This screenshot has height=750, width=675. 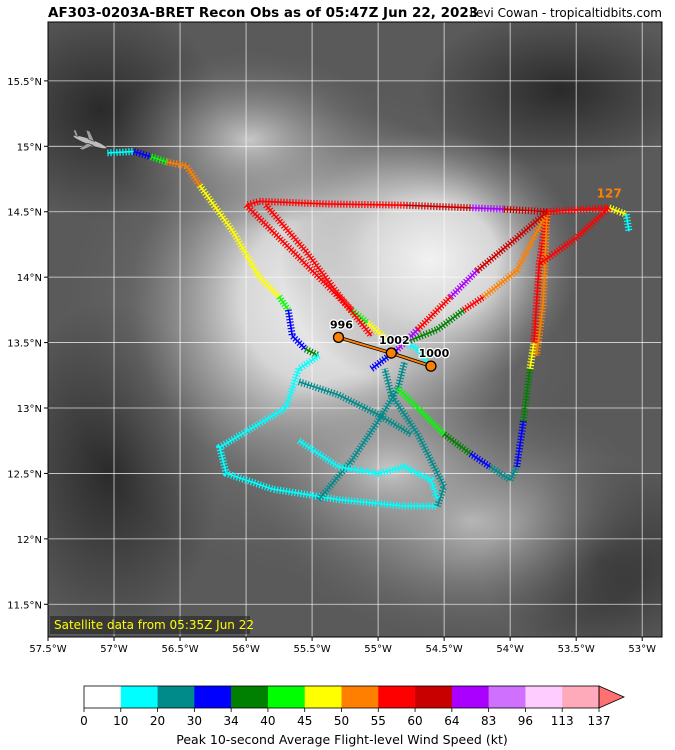 What do you see at coordinates (451, 721) in the screenshot?
I see `colorbar-tick-label: 64` at bounding box center [451, 721].